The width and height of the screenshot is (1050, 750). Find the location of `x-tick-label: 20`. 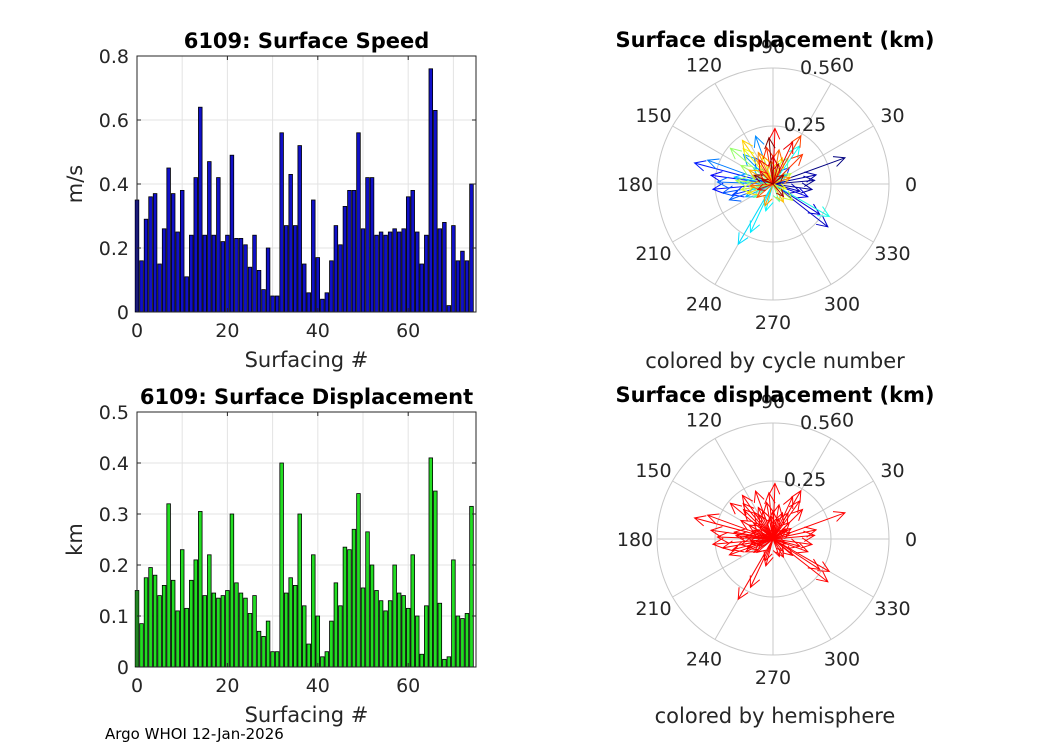

x-tick-label: 20 is located at coordinates (227, 331).